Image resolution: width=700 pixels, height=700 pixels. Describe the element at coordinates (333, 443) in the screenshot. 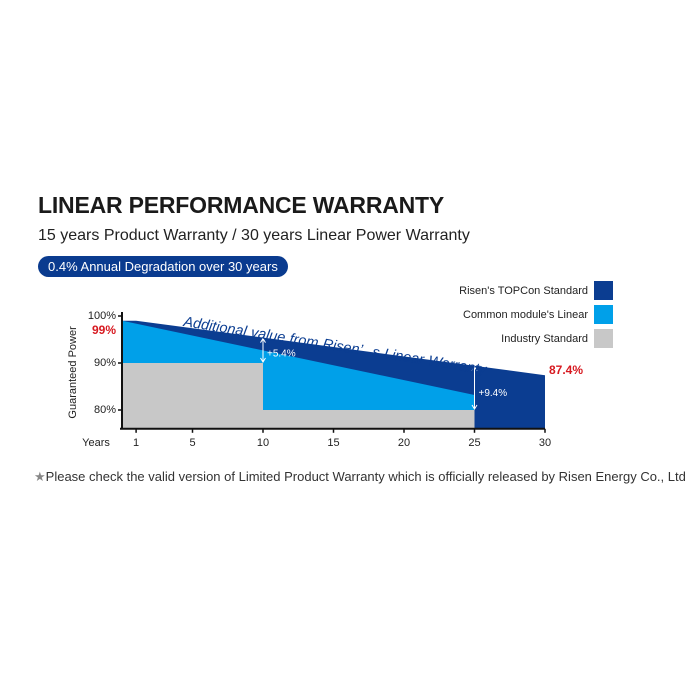

I see `x-tick-label: 15` at that location.